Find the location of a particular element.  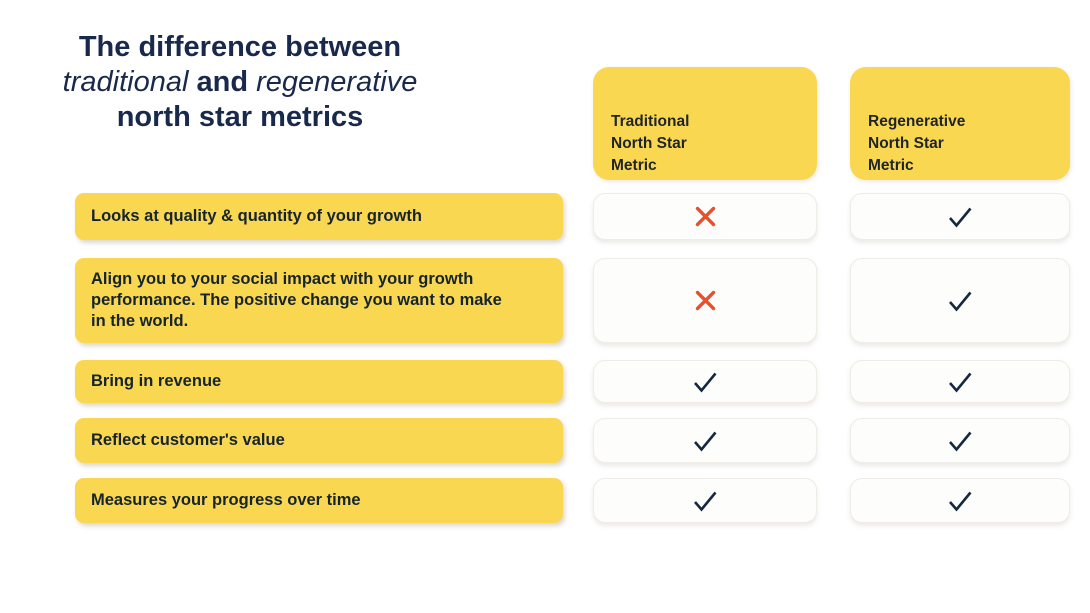

table-row: Measures your progress over time is located at coordinates (572, 500).